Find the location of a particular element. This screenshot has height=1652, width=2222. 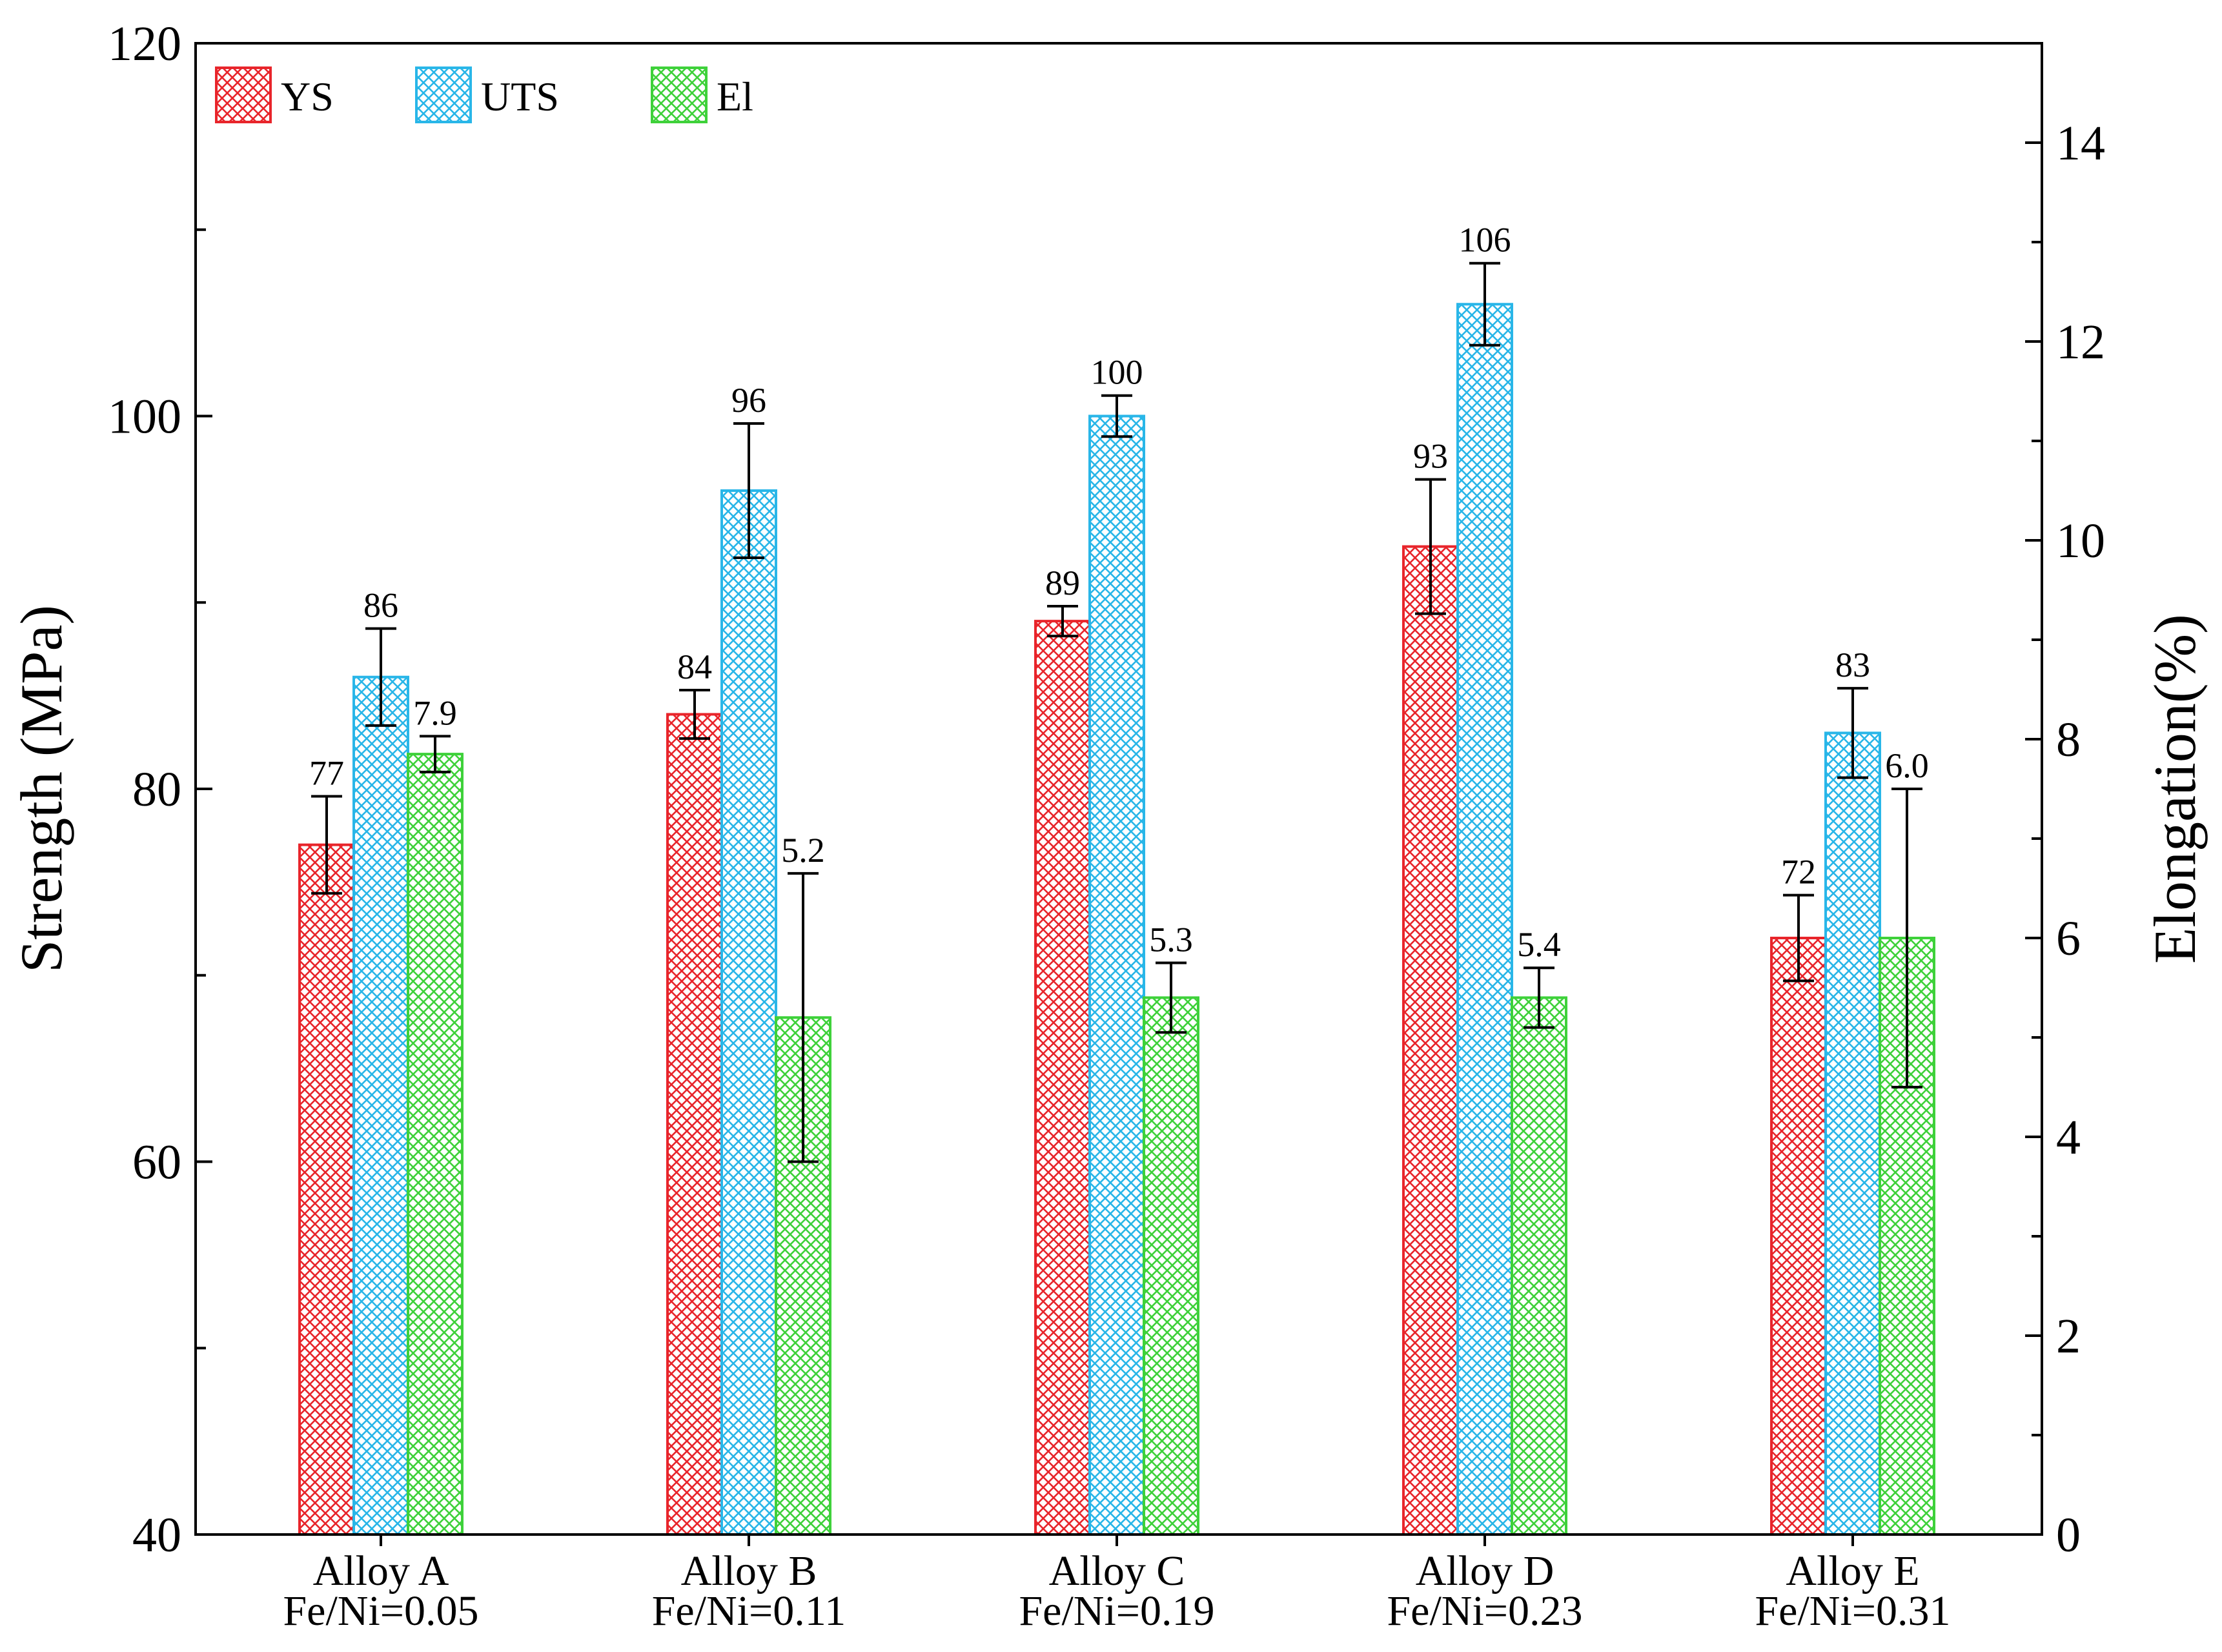

legend-label-ys: YS is located at coordinates (307, 96).